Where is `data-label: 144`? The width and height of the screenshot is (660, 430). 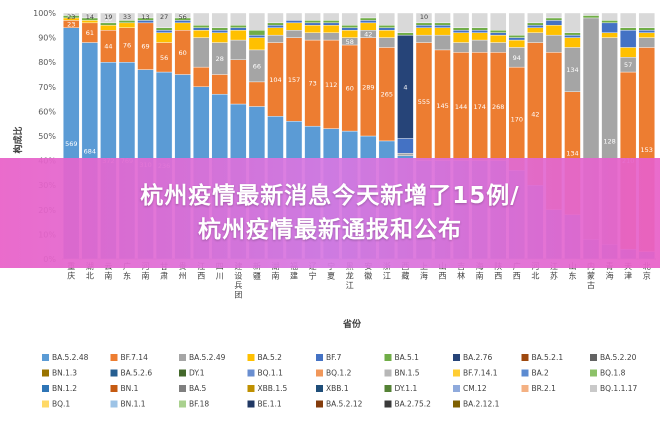
data-label: 144 is located at coordinates (461, 107).